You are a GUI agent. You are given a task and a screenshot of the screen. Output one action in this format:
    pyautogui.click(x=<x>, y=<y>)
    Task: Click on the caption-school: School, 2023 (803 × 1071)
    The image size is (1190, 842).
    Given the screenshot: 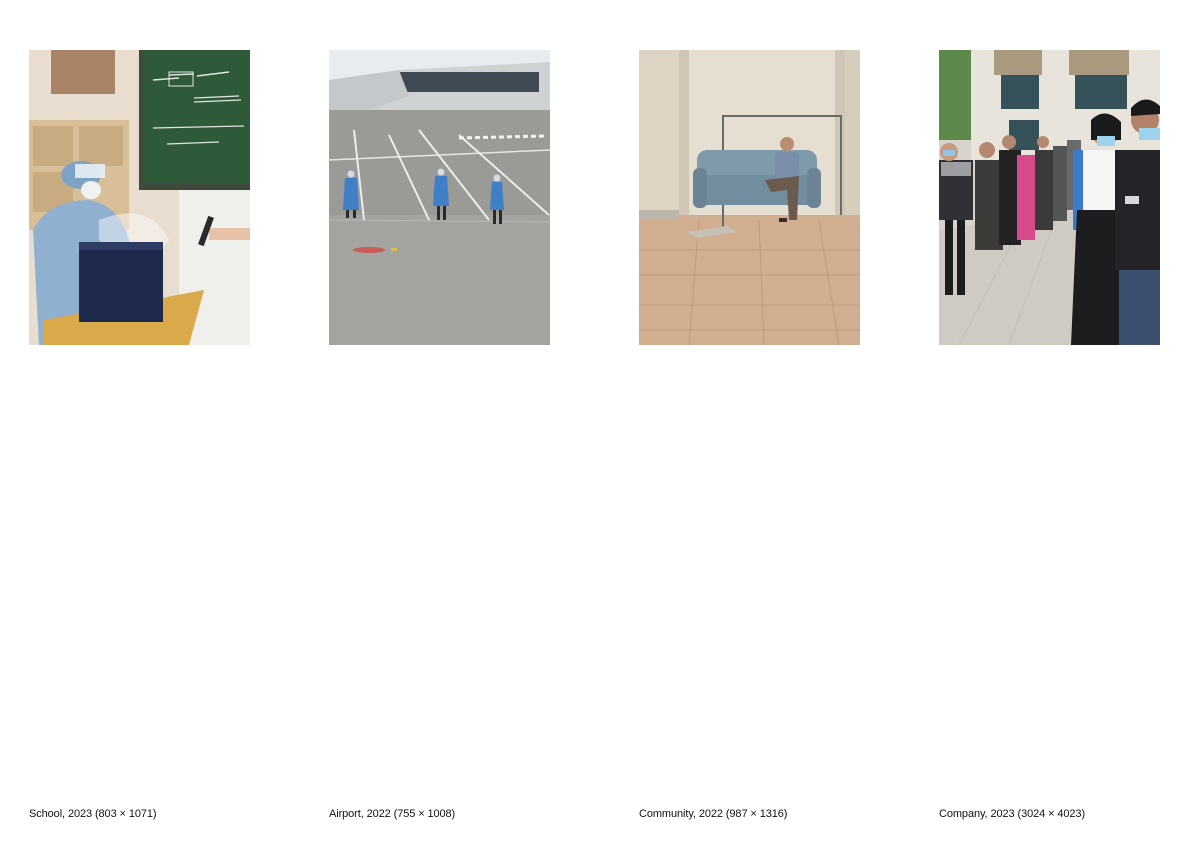 What is the action you would take?
    pyautogui.click(x=93, y=814)
    